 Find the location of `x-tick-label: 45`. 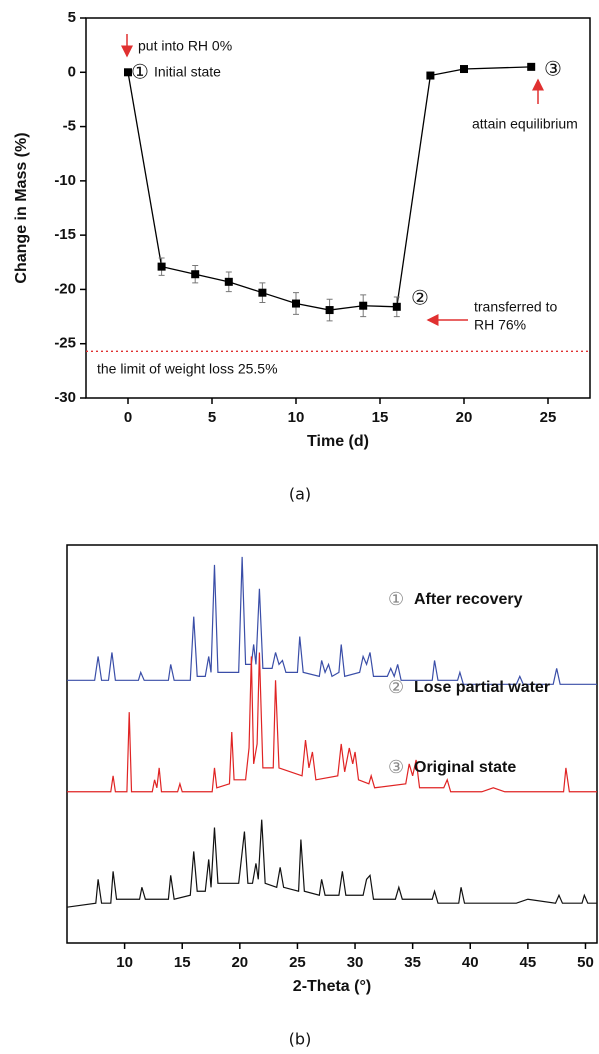

x-tick-label: 45 is located at coordinates (528, 962).